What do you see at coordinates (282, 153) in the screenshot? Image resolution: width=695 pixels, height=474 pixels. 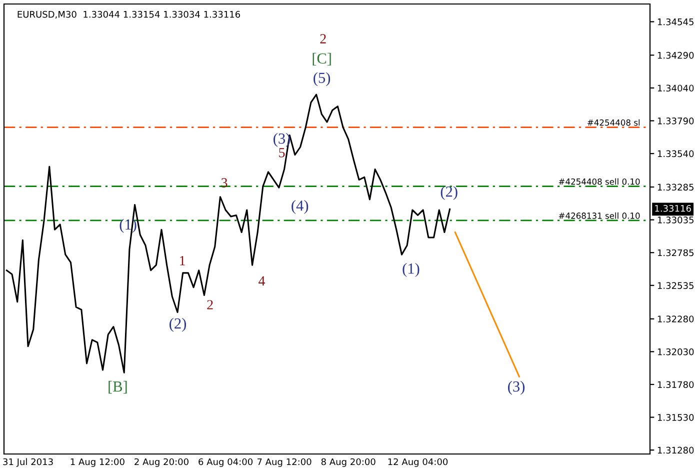 I see `annotation: 5` at bounding box center [282, 153].